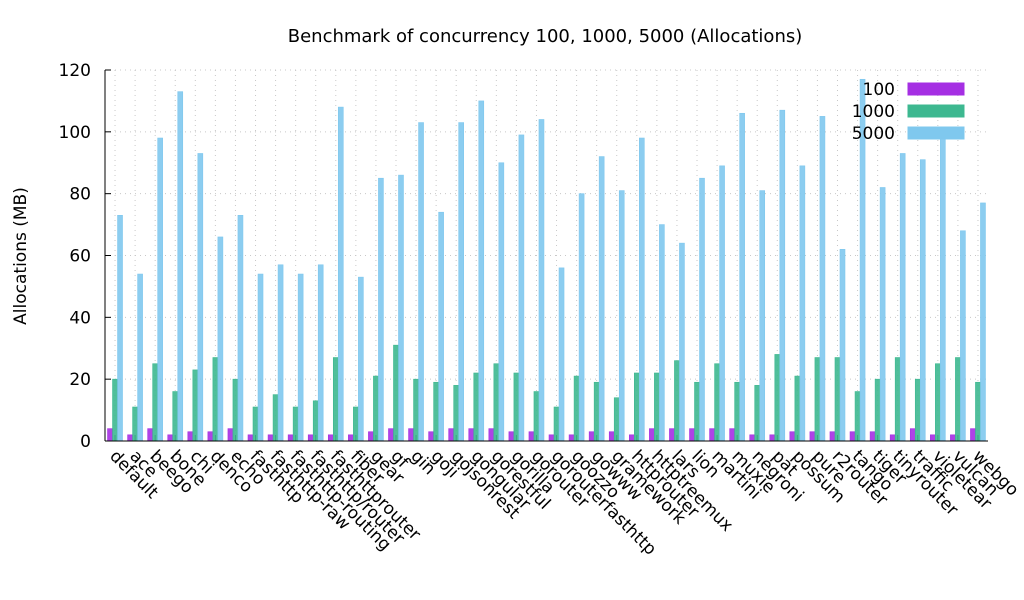 Image resolution: width=1024 pixels, height=600 pixels. I want to click on y-tick-label: 80, so click(80, 195).